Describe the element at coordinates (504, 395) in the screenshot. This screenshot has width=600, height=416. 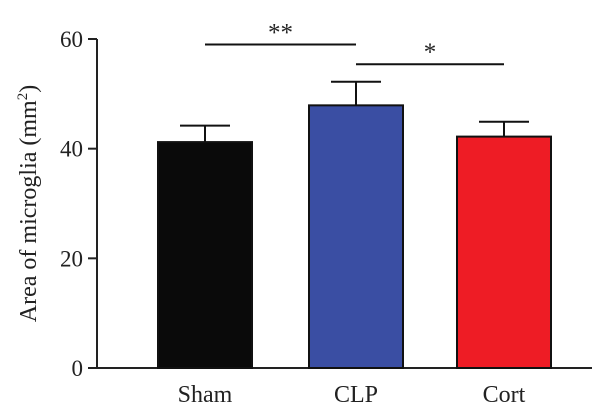
I see `category-label-cort: Cort` at that location.